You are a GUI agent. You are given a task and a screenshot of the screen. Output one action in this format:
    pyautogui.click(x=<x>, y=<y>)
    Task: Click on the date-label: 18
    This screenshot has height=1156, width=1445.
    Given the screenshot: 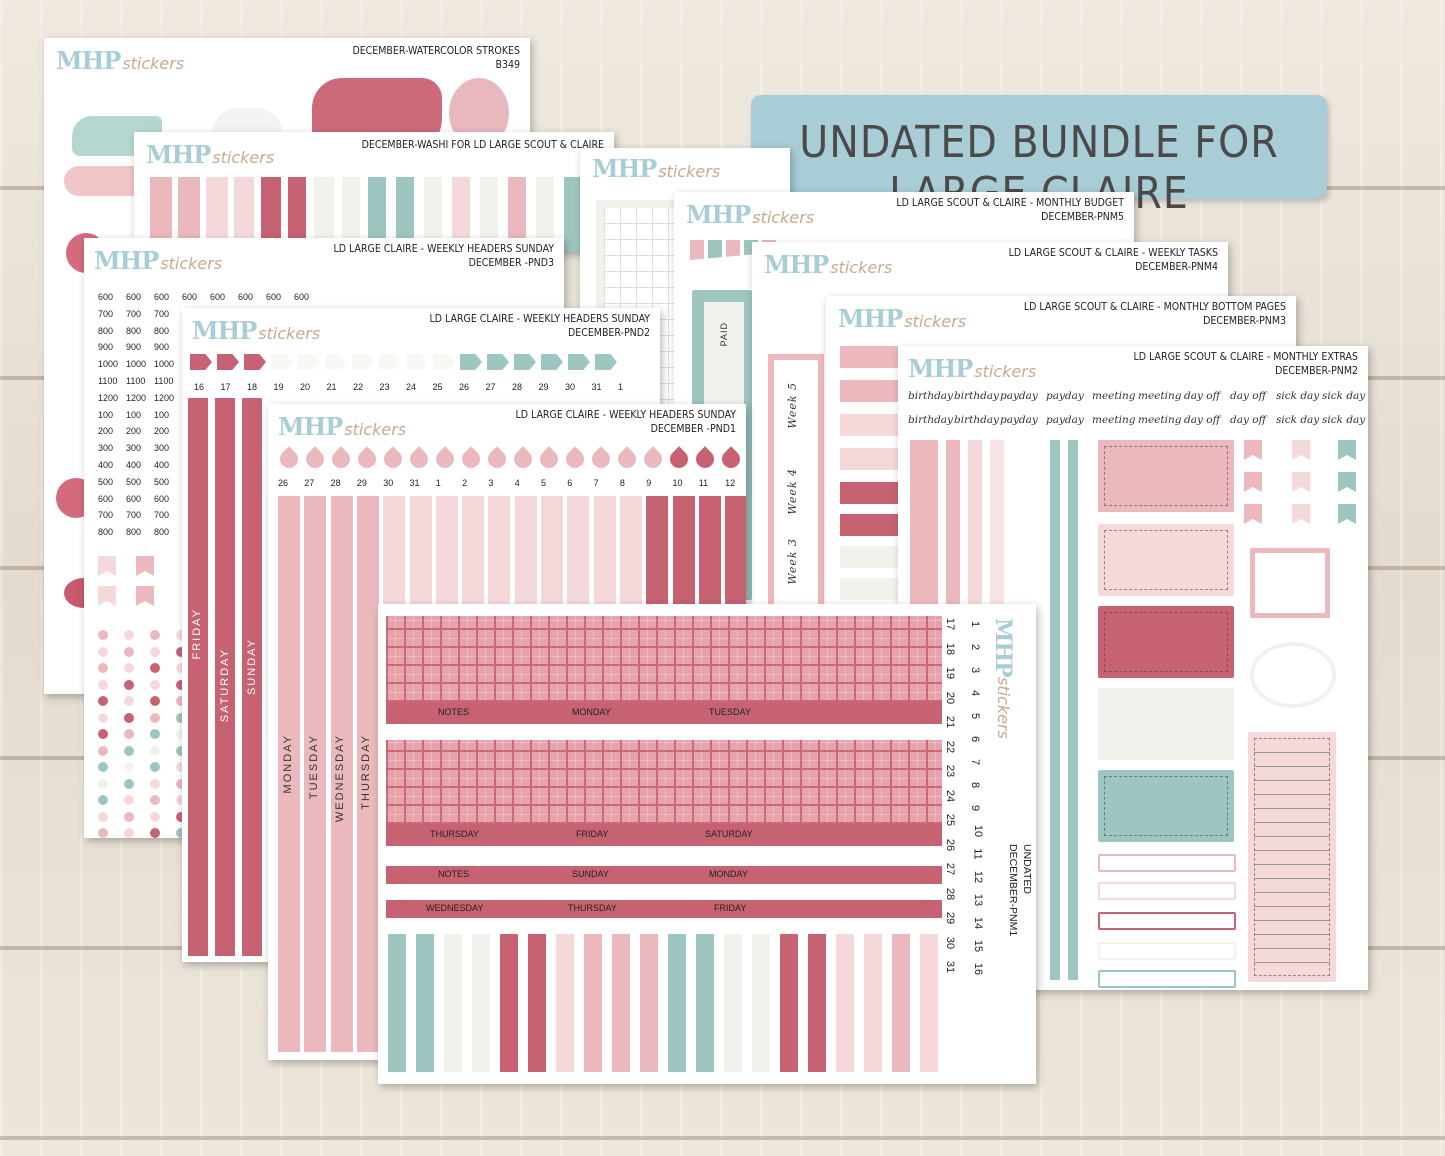 What is the action you would take?
    pyautogui.click(x=252, y=387)
    